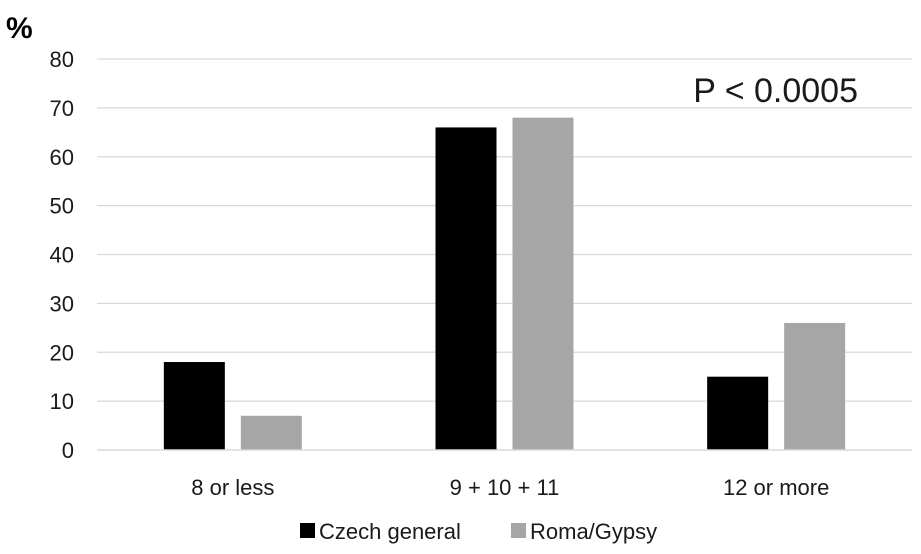 The width and height of the screenshot is (921, 554). I want to click on x-category-label: 9 + 10 + 11, so click(505, 487).